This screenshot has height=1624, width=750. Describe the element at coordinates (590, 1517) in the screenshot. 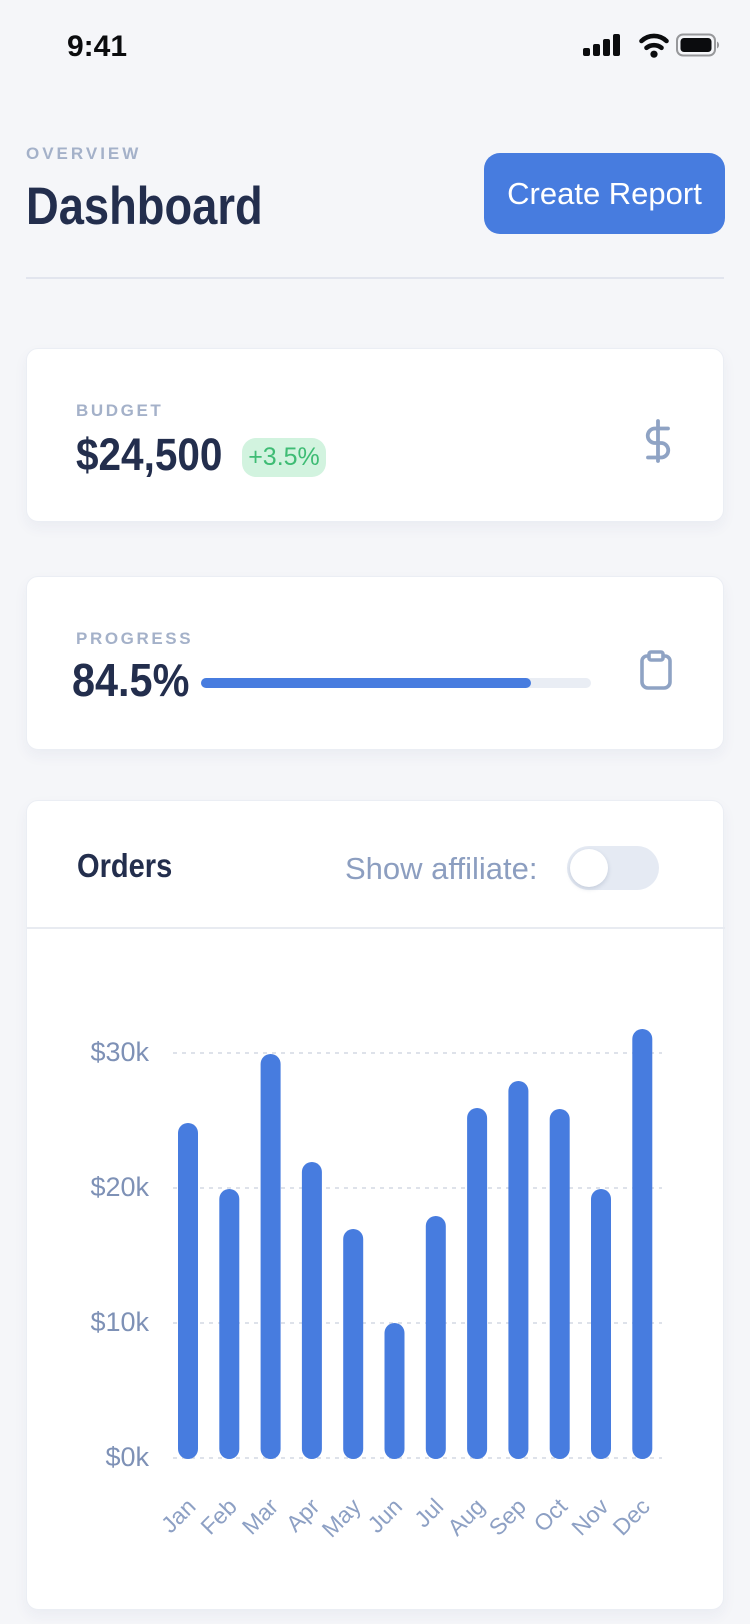

I see `svg-text: Nov` at that location.